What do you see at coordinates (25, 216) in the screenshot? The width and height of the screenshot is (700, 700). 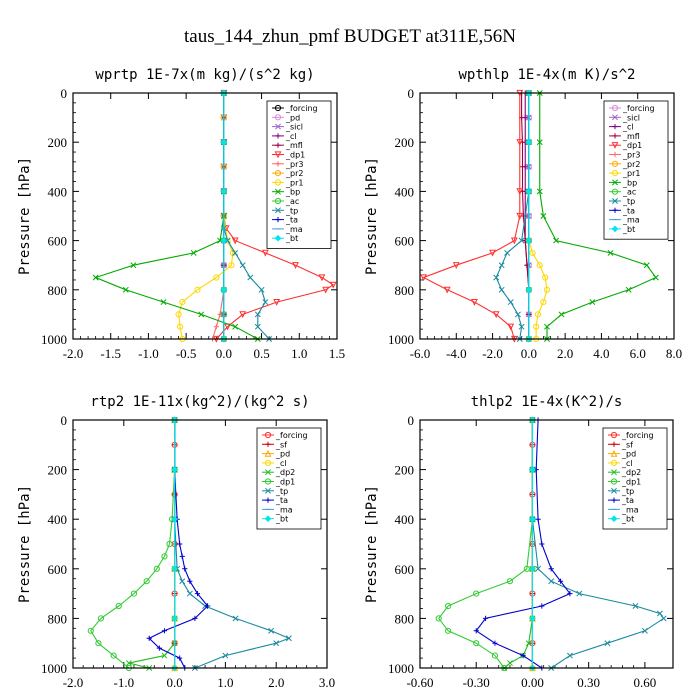 I see `y-axis-label: Pressure [hPa]` at bounding box center [25, 216].